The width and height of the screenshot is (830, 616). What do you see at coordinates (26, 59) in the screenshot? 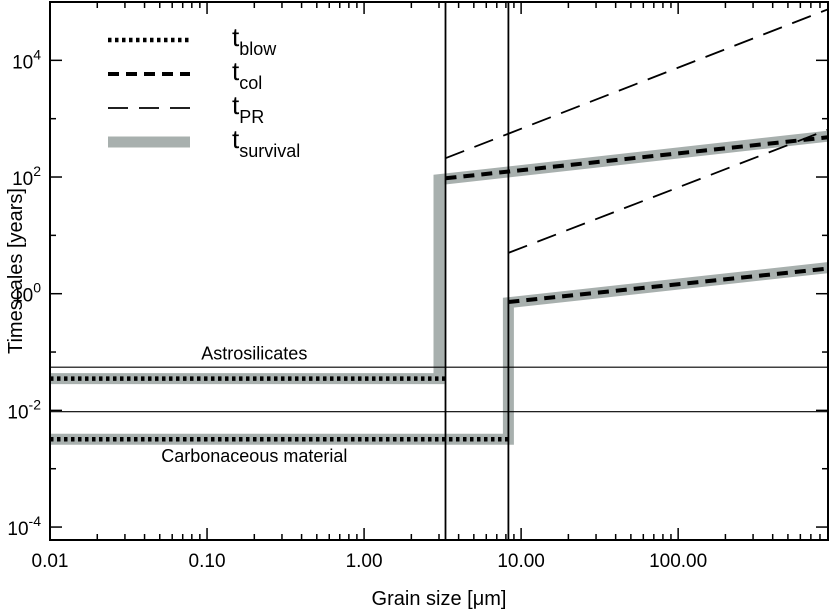
I see `y-tick-label: 10⁴` at bounding box center [26, 59].